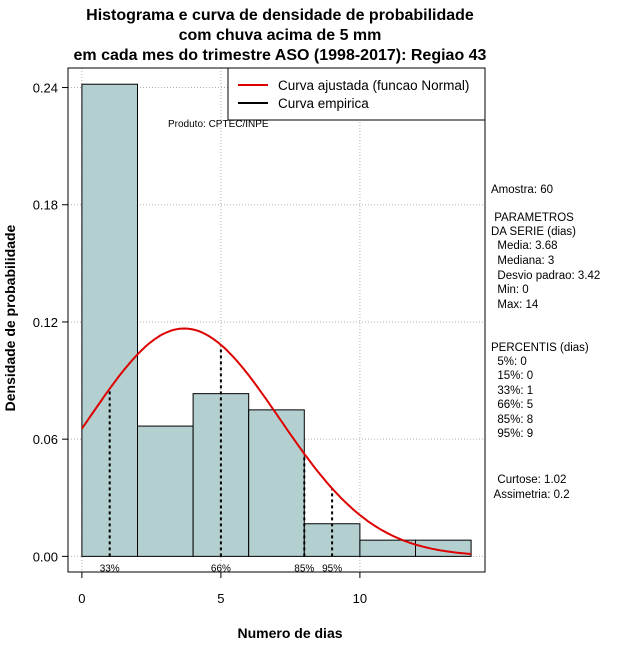 The width and height of the screenshot is (640, 660). Describe the element at coordinates (45, 322) in the screenshot. I see `y-tick-label-2: 0.12` at that location.